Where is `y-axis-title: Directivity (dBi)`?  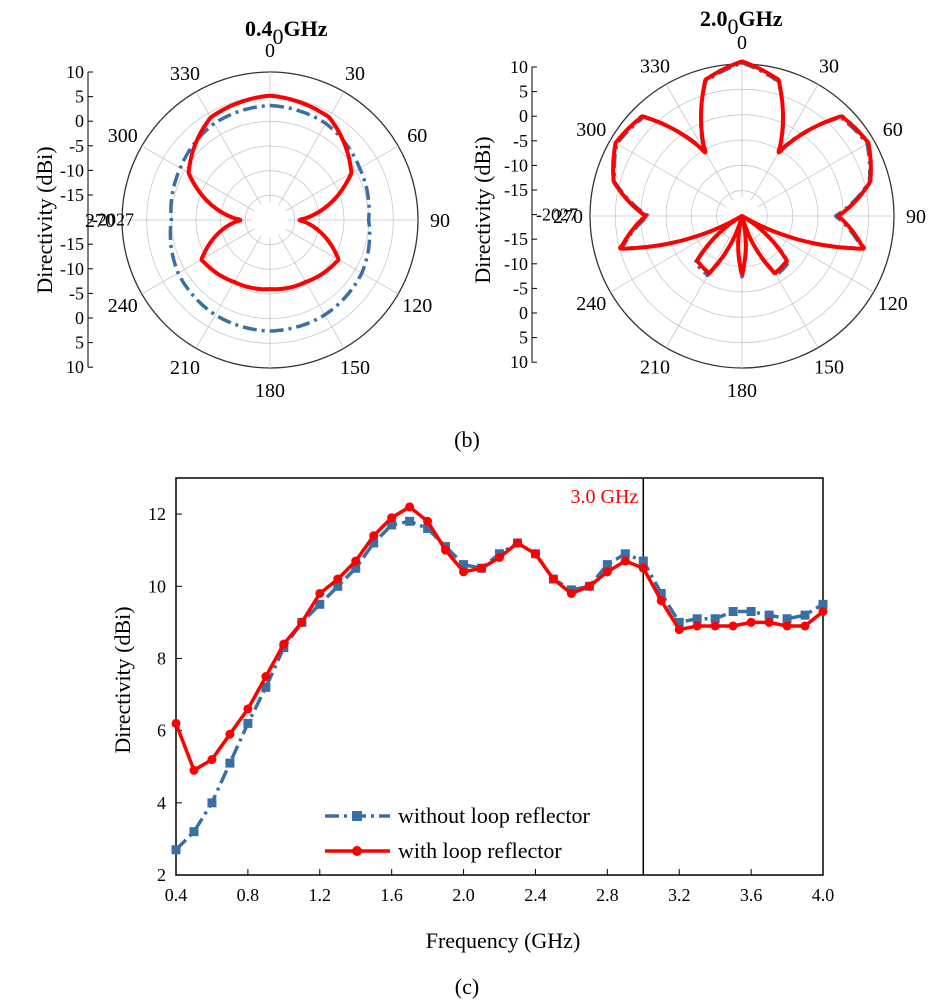
y-axis-title: Directivity (dBi) is located at coordinates (122, 679).